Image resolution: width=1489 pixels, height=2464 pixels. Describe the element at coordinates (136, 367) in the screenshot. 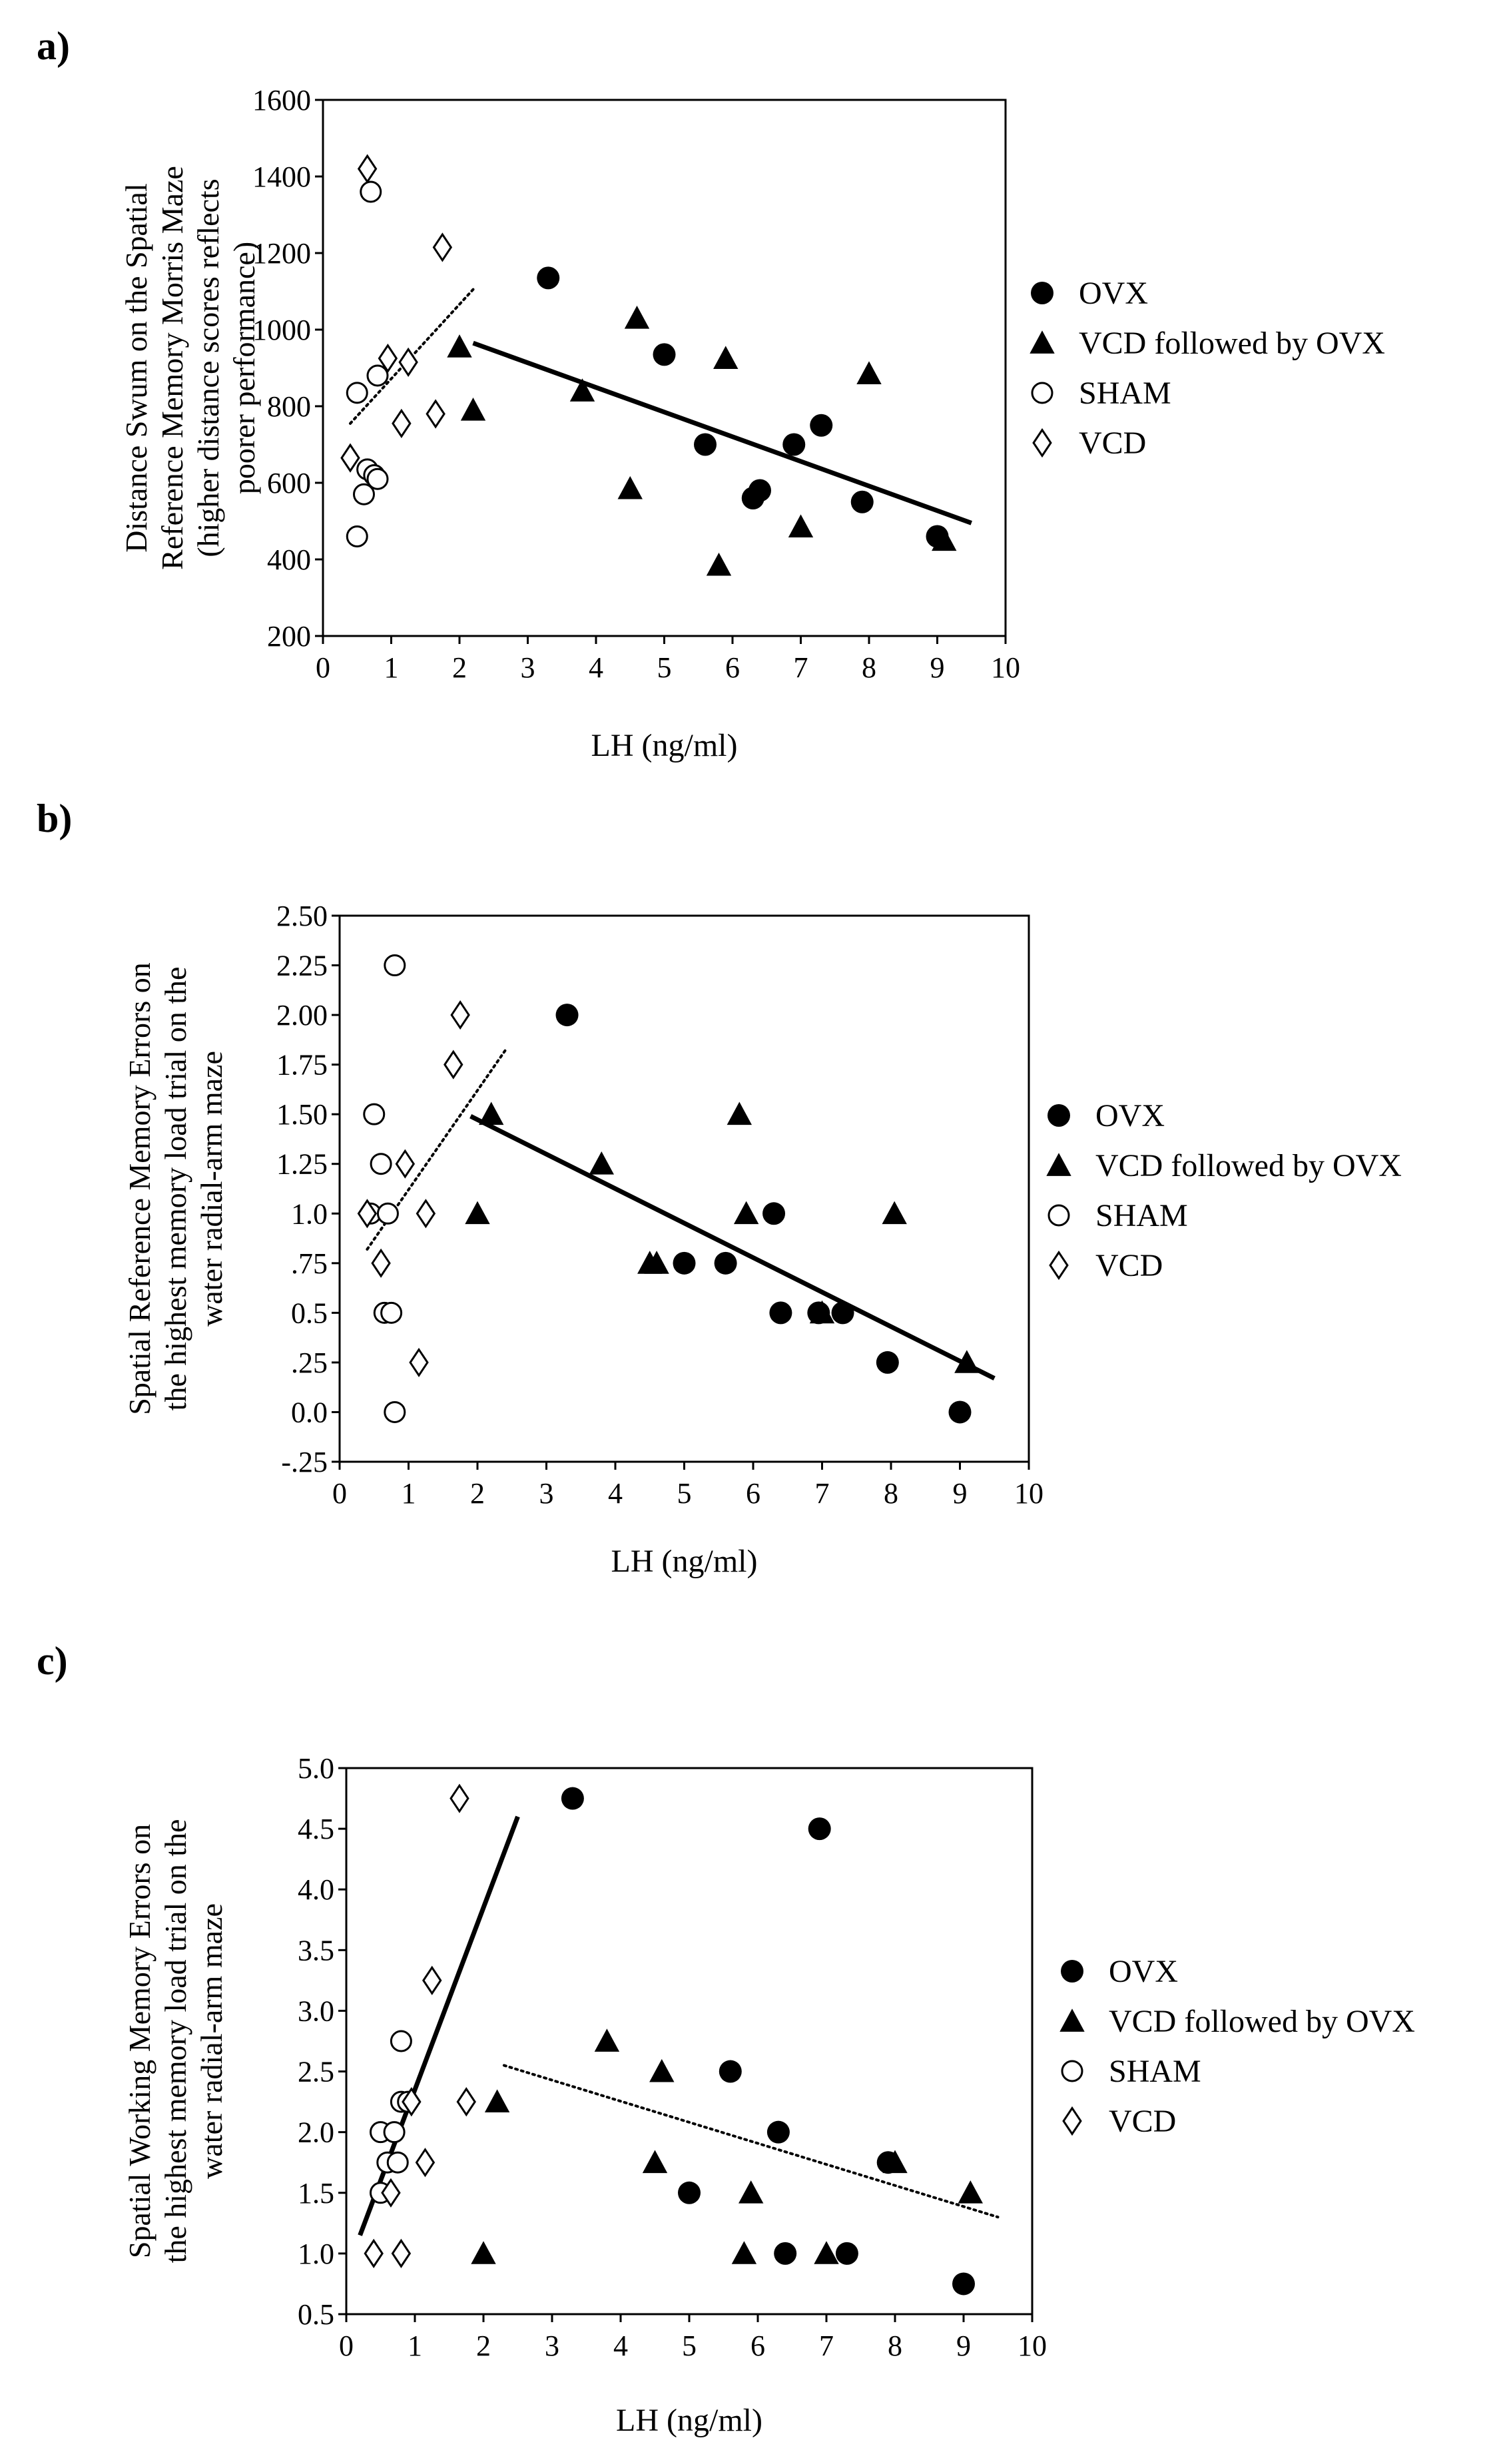

I see `y-axis-label-line: Distance Swum on the Spatial` at that location.